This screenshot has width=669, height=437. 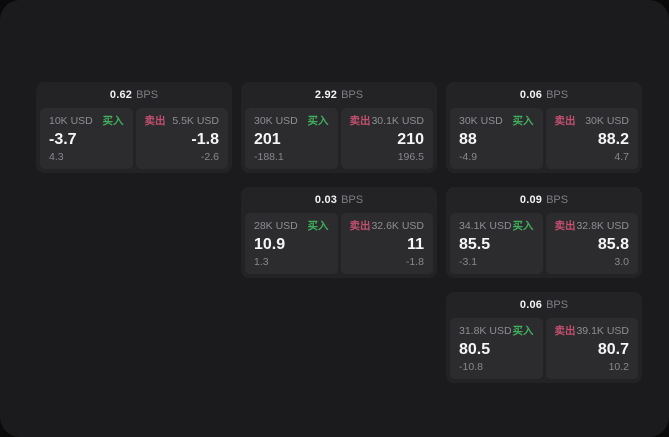 I want to click on buy-price: 80.5, so click(x=475, y=349).